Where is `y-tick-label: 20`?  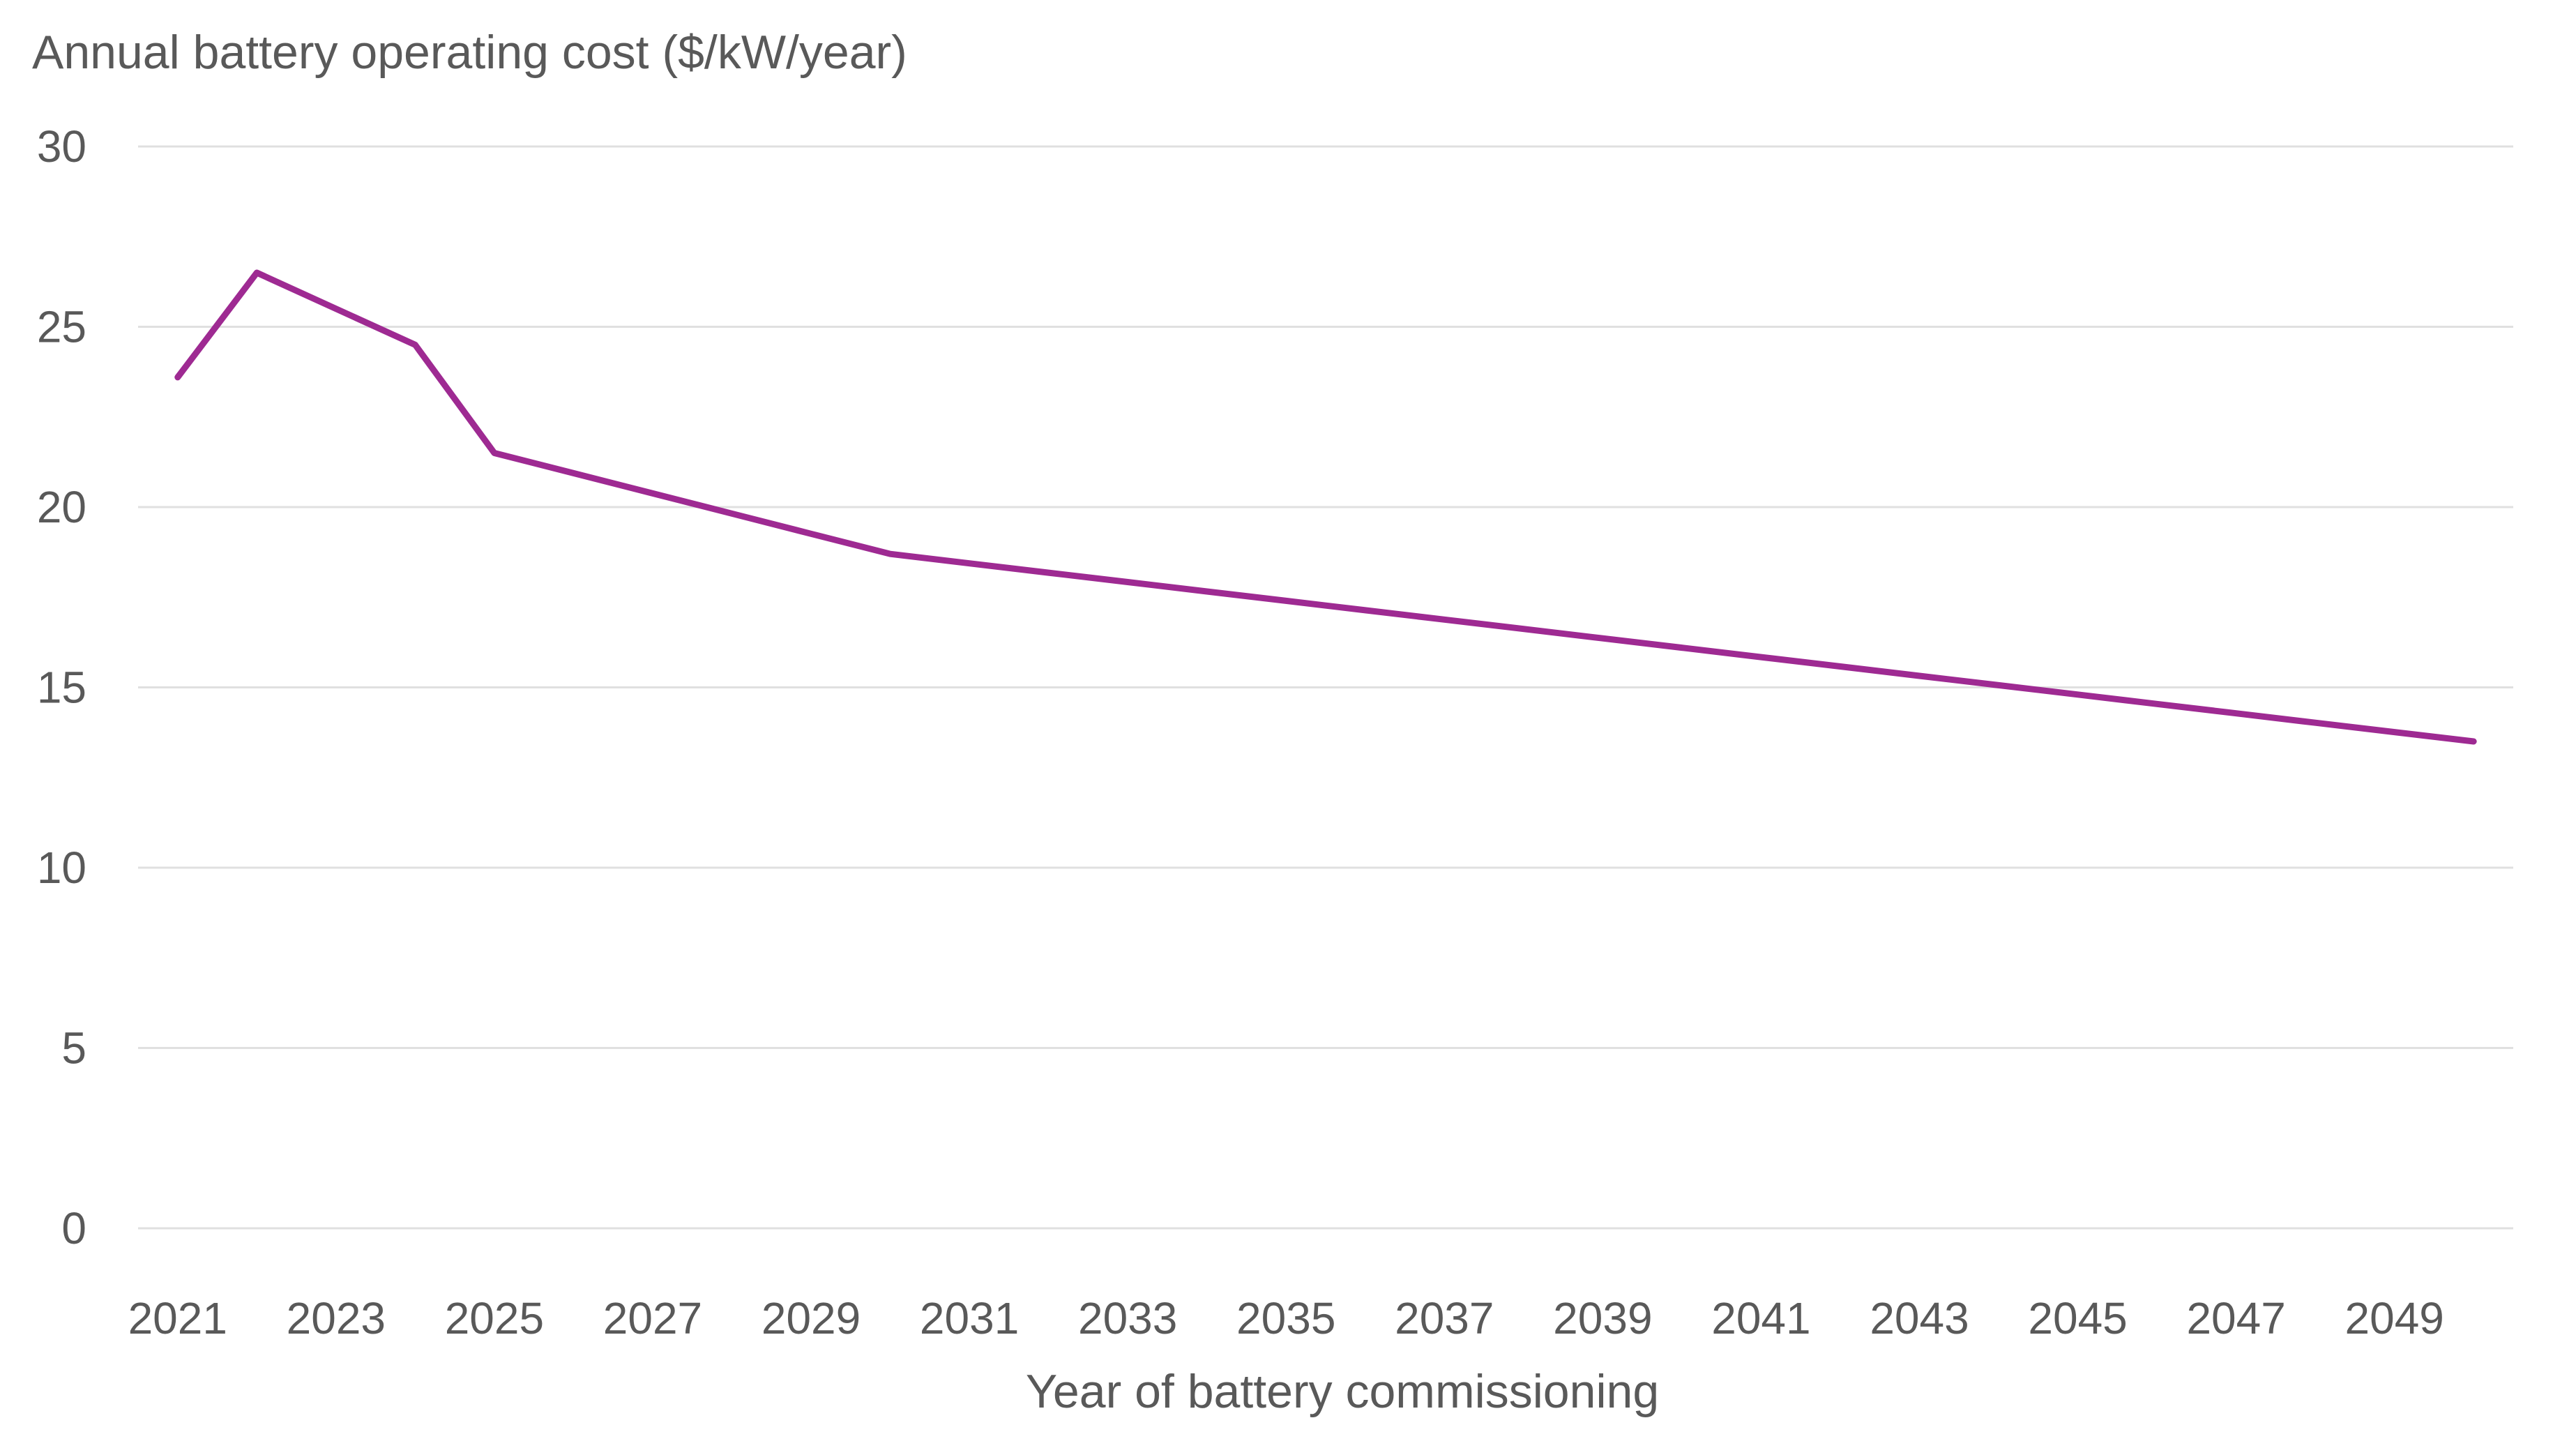 y-tick-label: 20 is located at coordinates (61, 507).